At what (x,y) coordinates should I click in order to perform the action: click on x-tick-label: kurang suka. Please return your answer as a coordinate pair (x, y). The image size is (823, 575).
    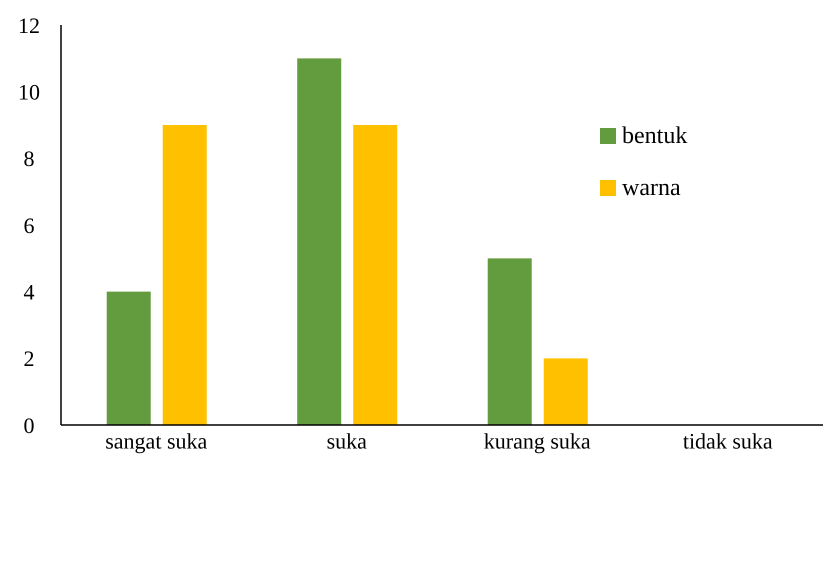
    Looking at the image, I should click on (537, 441).